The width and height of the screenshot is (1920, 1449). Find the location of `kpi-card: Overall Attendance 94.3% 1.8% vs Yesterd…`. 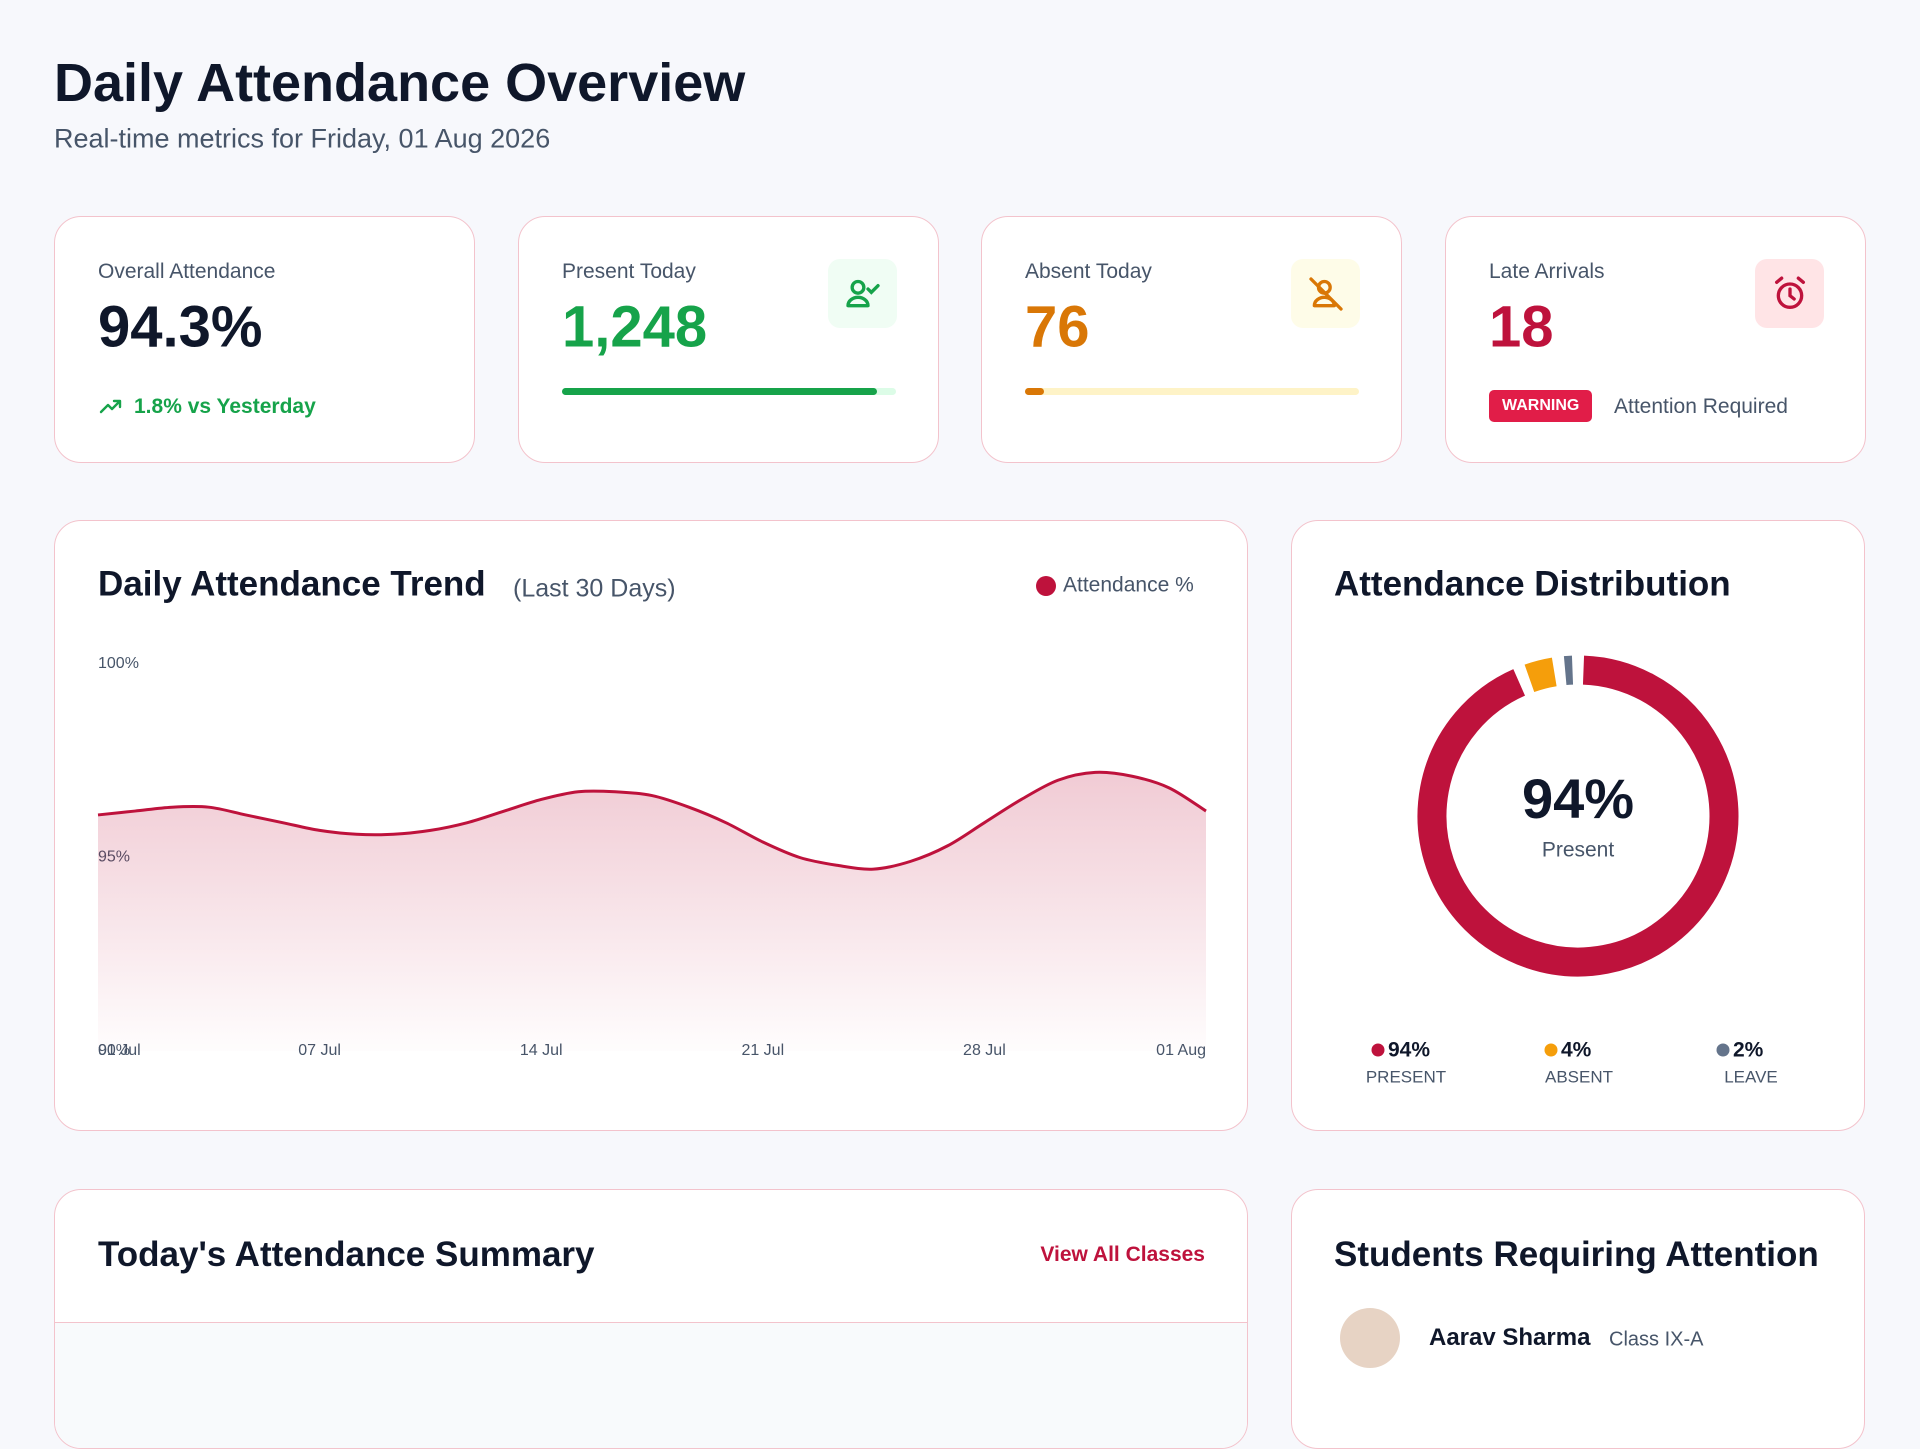

kpi-card: Overall Attendance 94.3% 1.8% vs Yesterd… is located at coordinates (264, 339).